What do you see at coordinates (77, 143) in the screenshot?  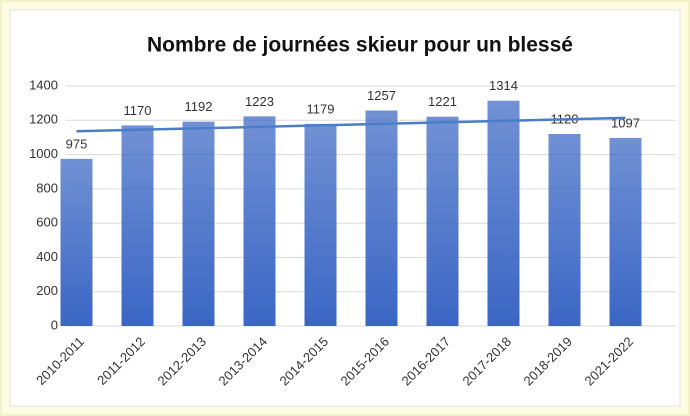 I see `data-label: 975` at bounding box center [77, 143].